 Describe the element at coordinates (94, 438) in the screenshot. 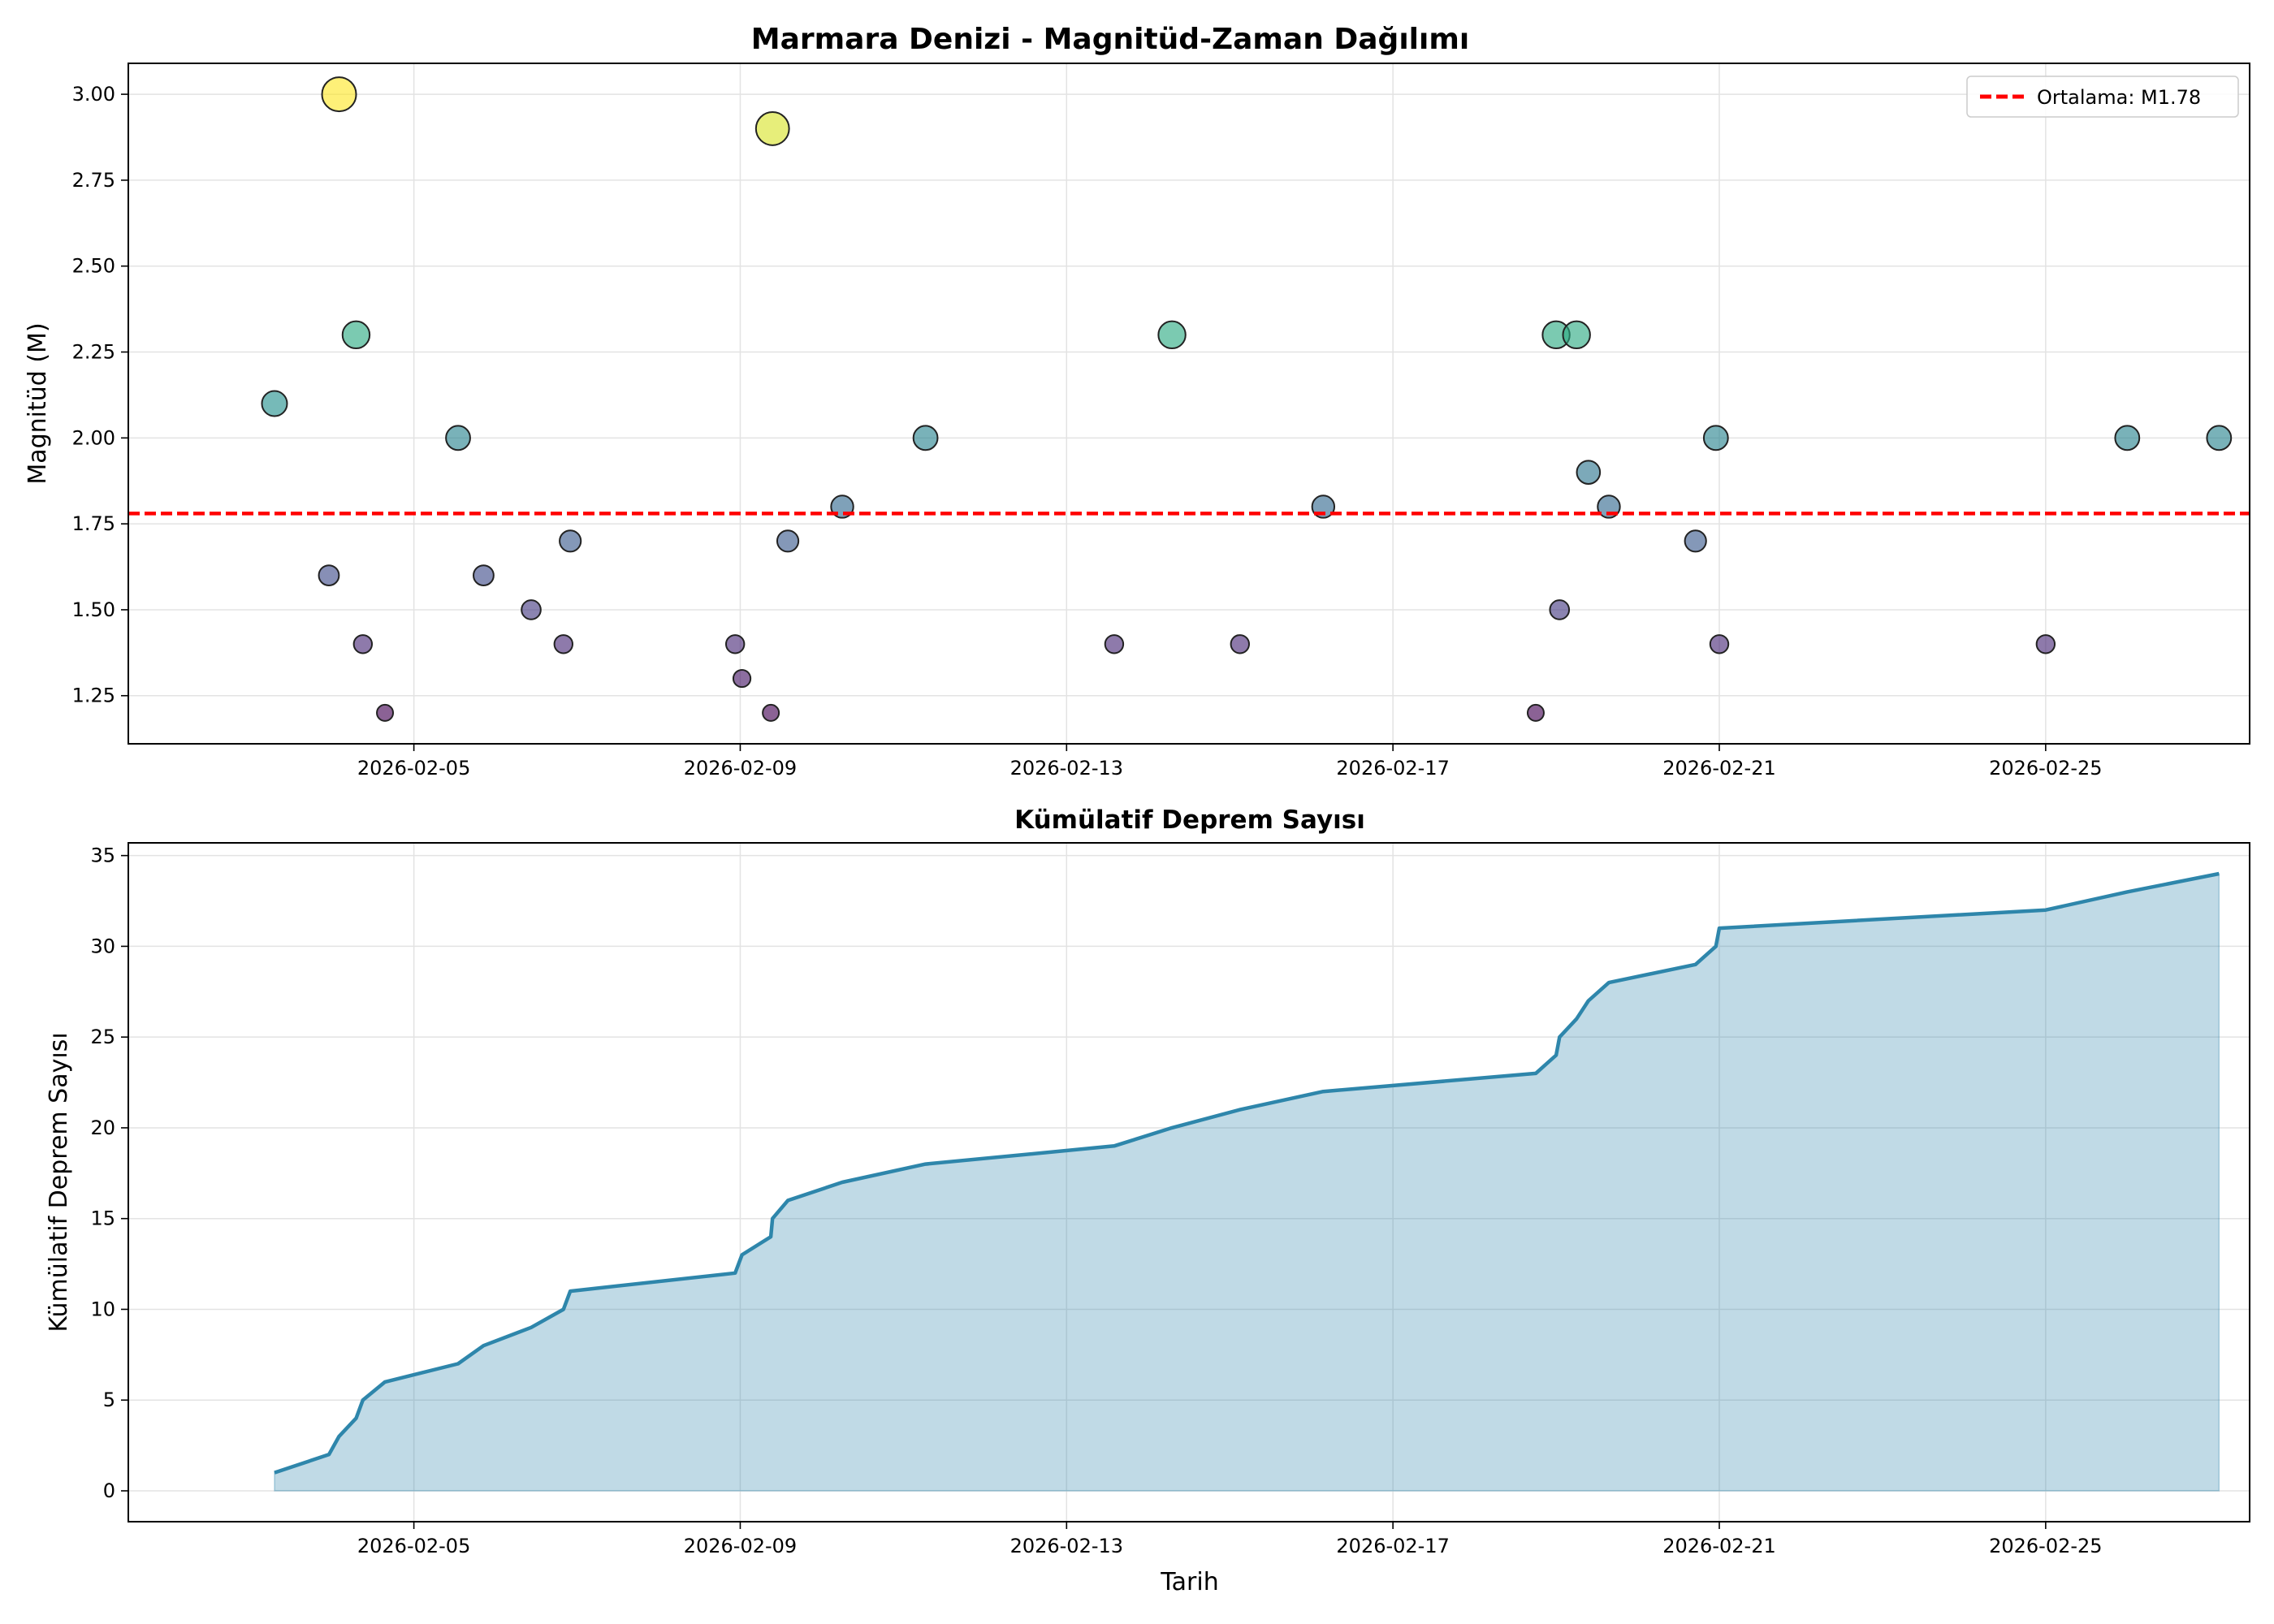

I see `magnitude-y-tick-label: 2.00` at that location.